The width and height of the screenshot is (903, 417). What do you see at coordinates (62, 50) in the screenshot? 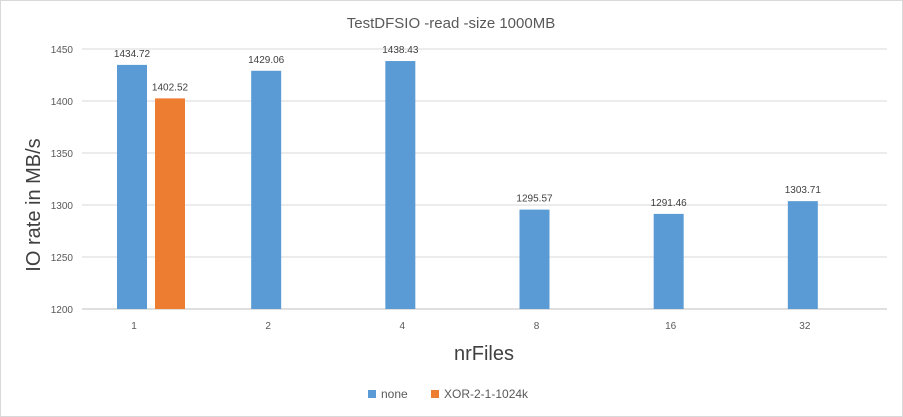
I see `y-tick-label: 1450` at bounding box center [62, 50].